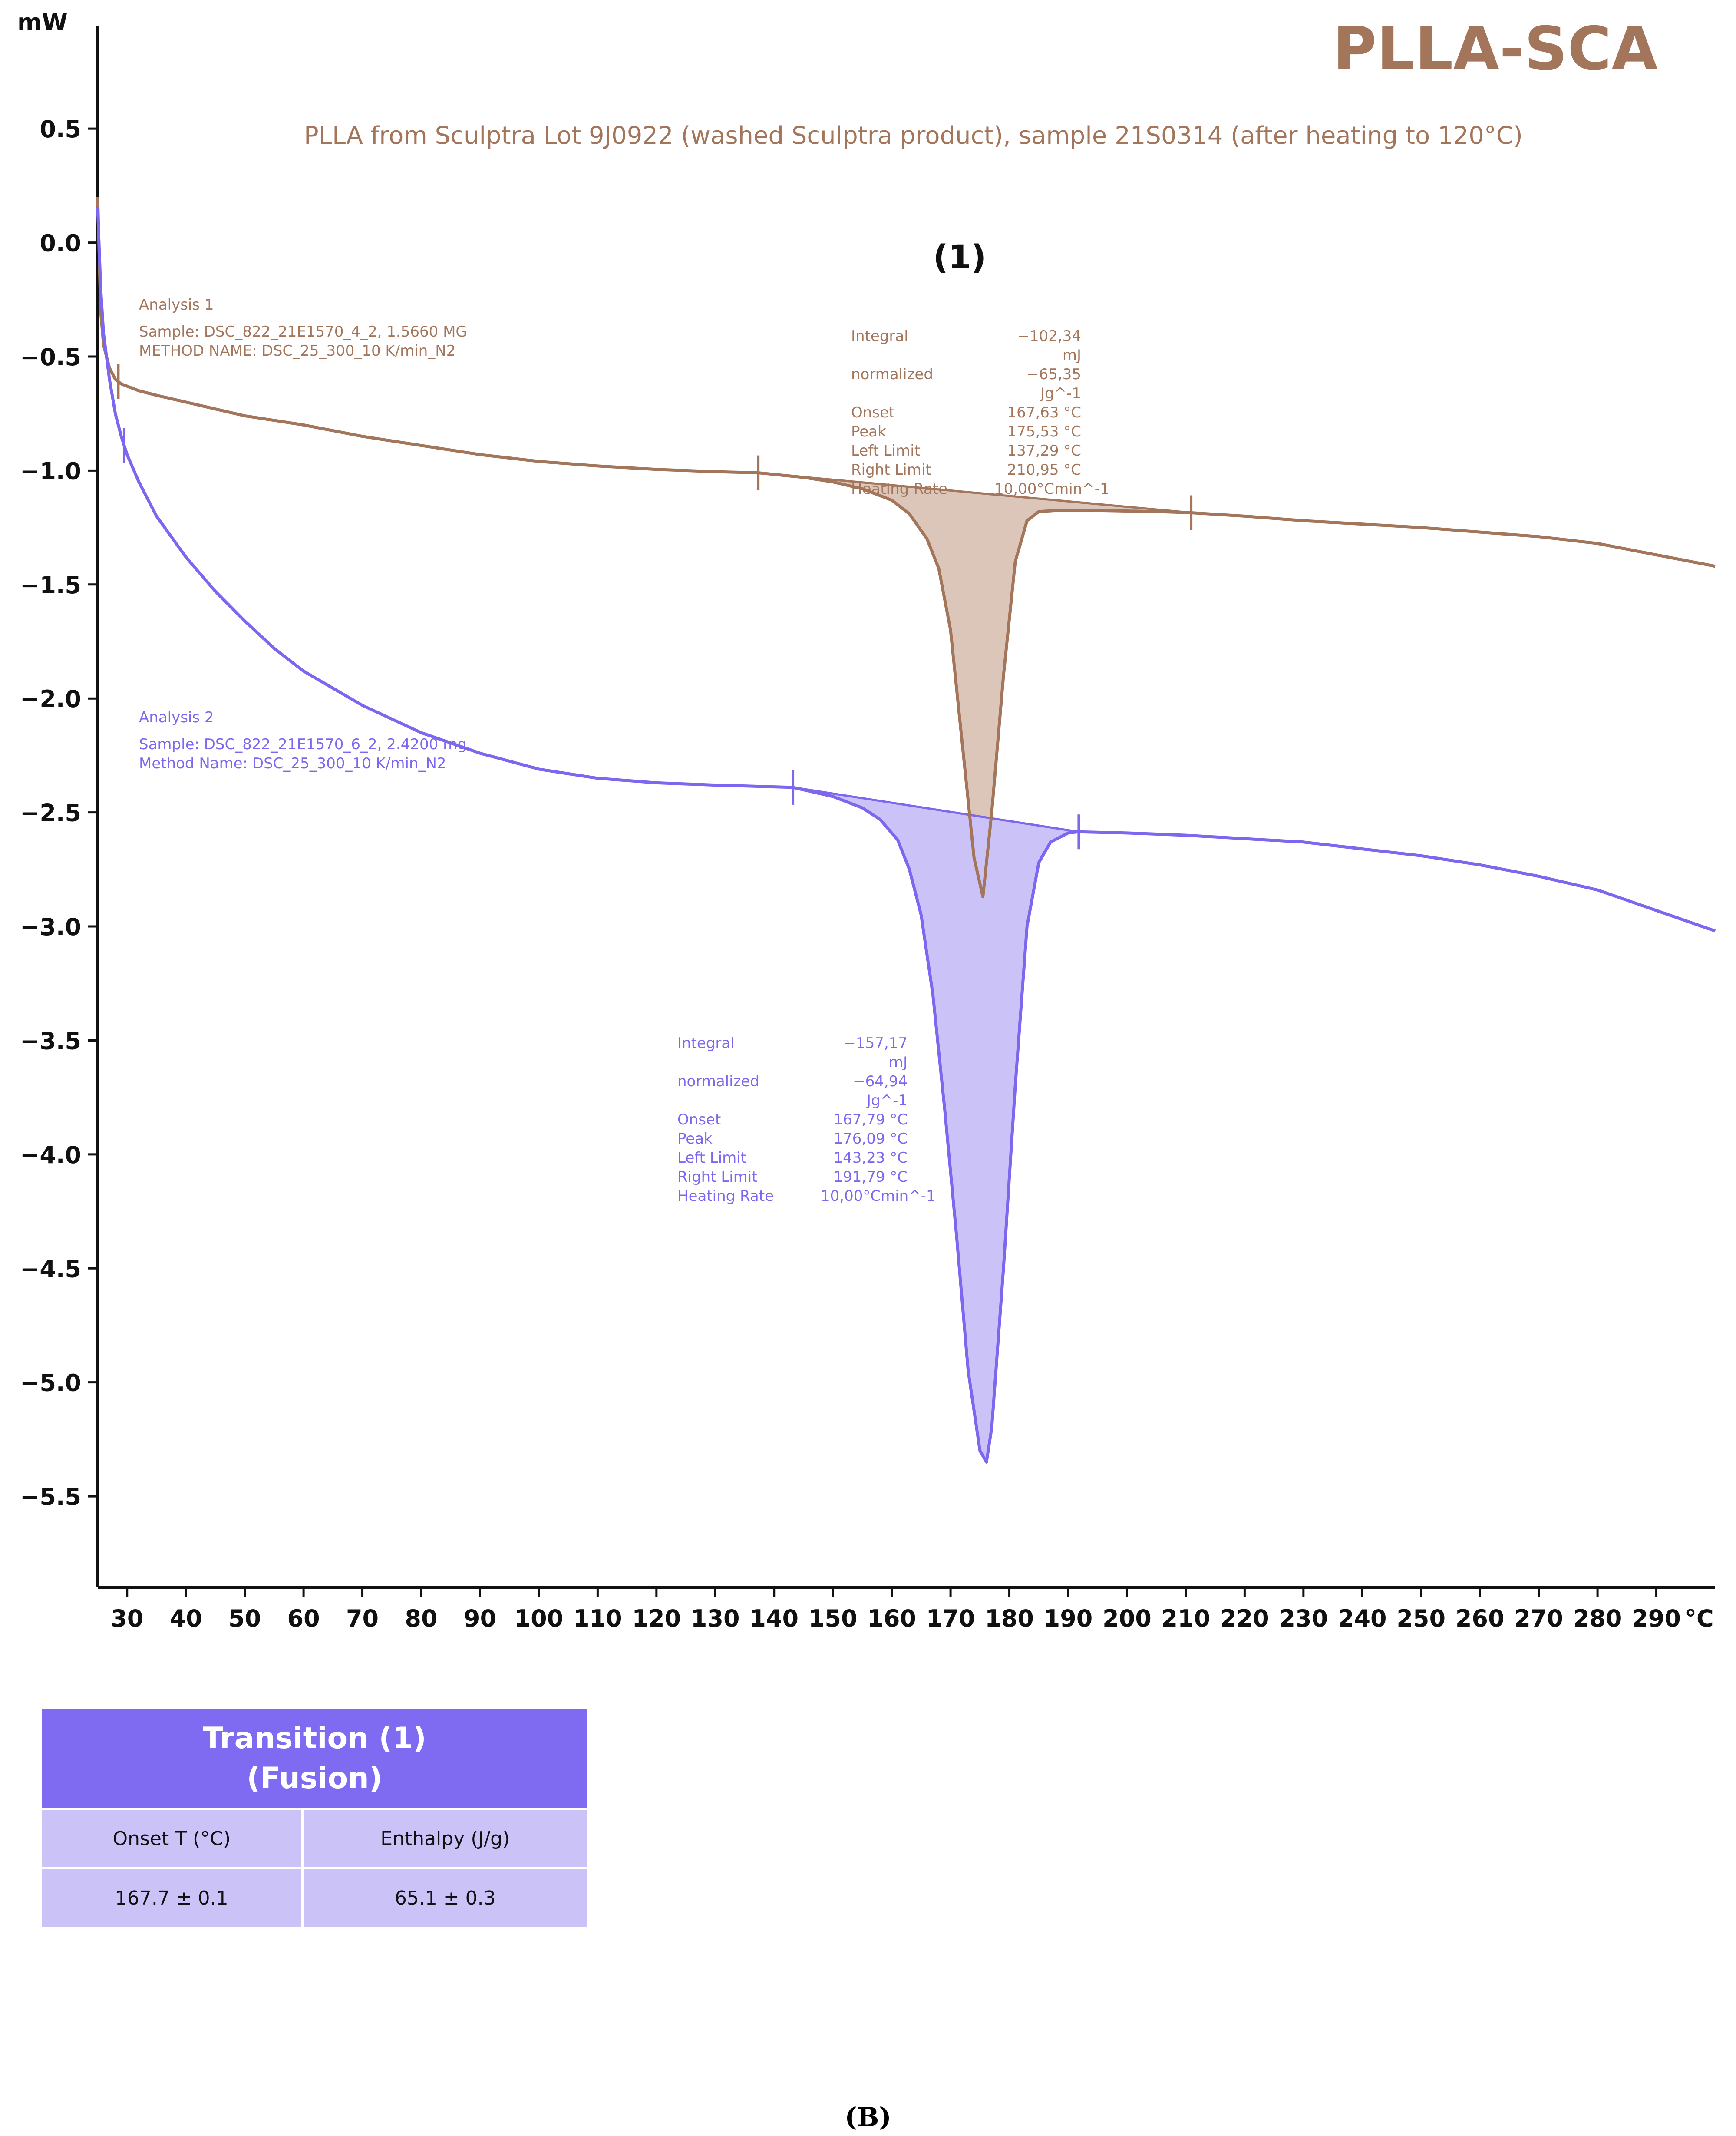 The image size is (1736, 2136). Describe the element at coordinates (42, 23) in the screenshot. I see `y-axis-label: mW` at that location.